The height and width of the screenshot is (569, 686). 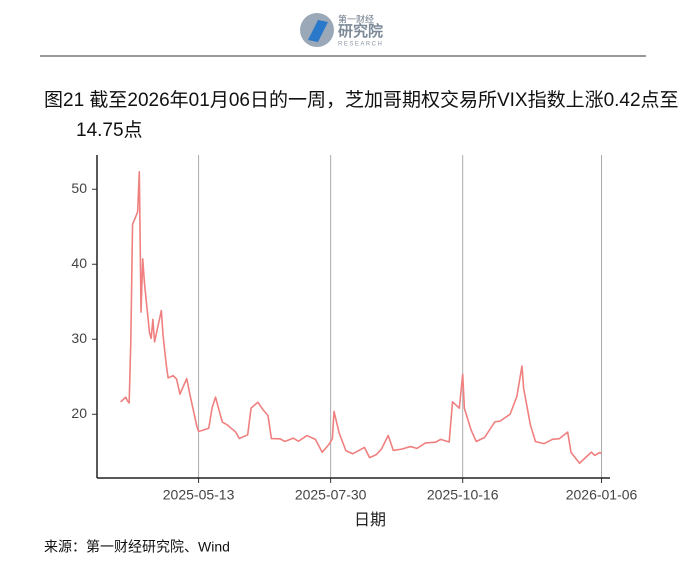 I want to click on logo-top: 第一财经, so click(x=356, y=18).